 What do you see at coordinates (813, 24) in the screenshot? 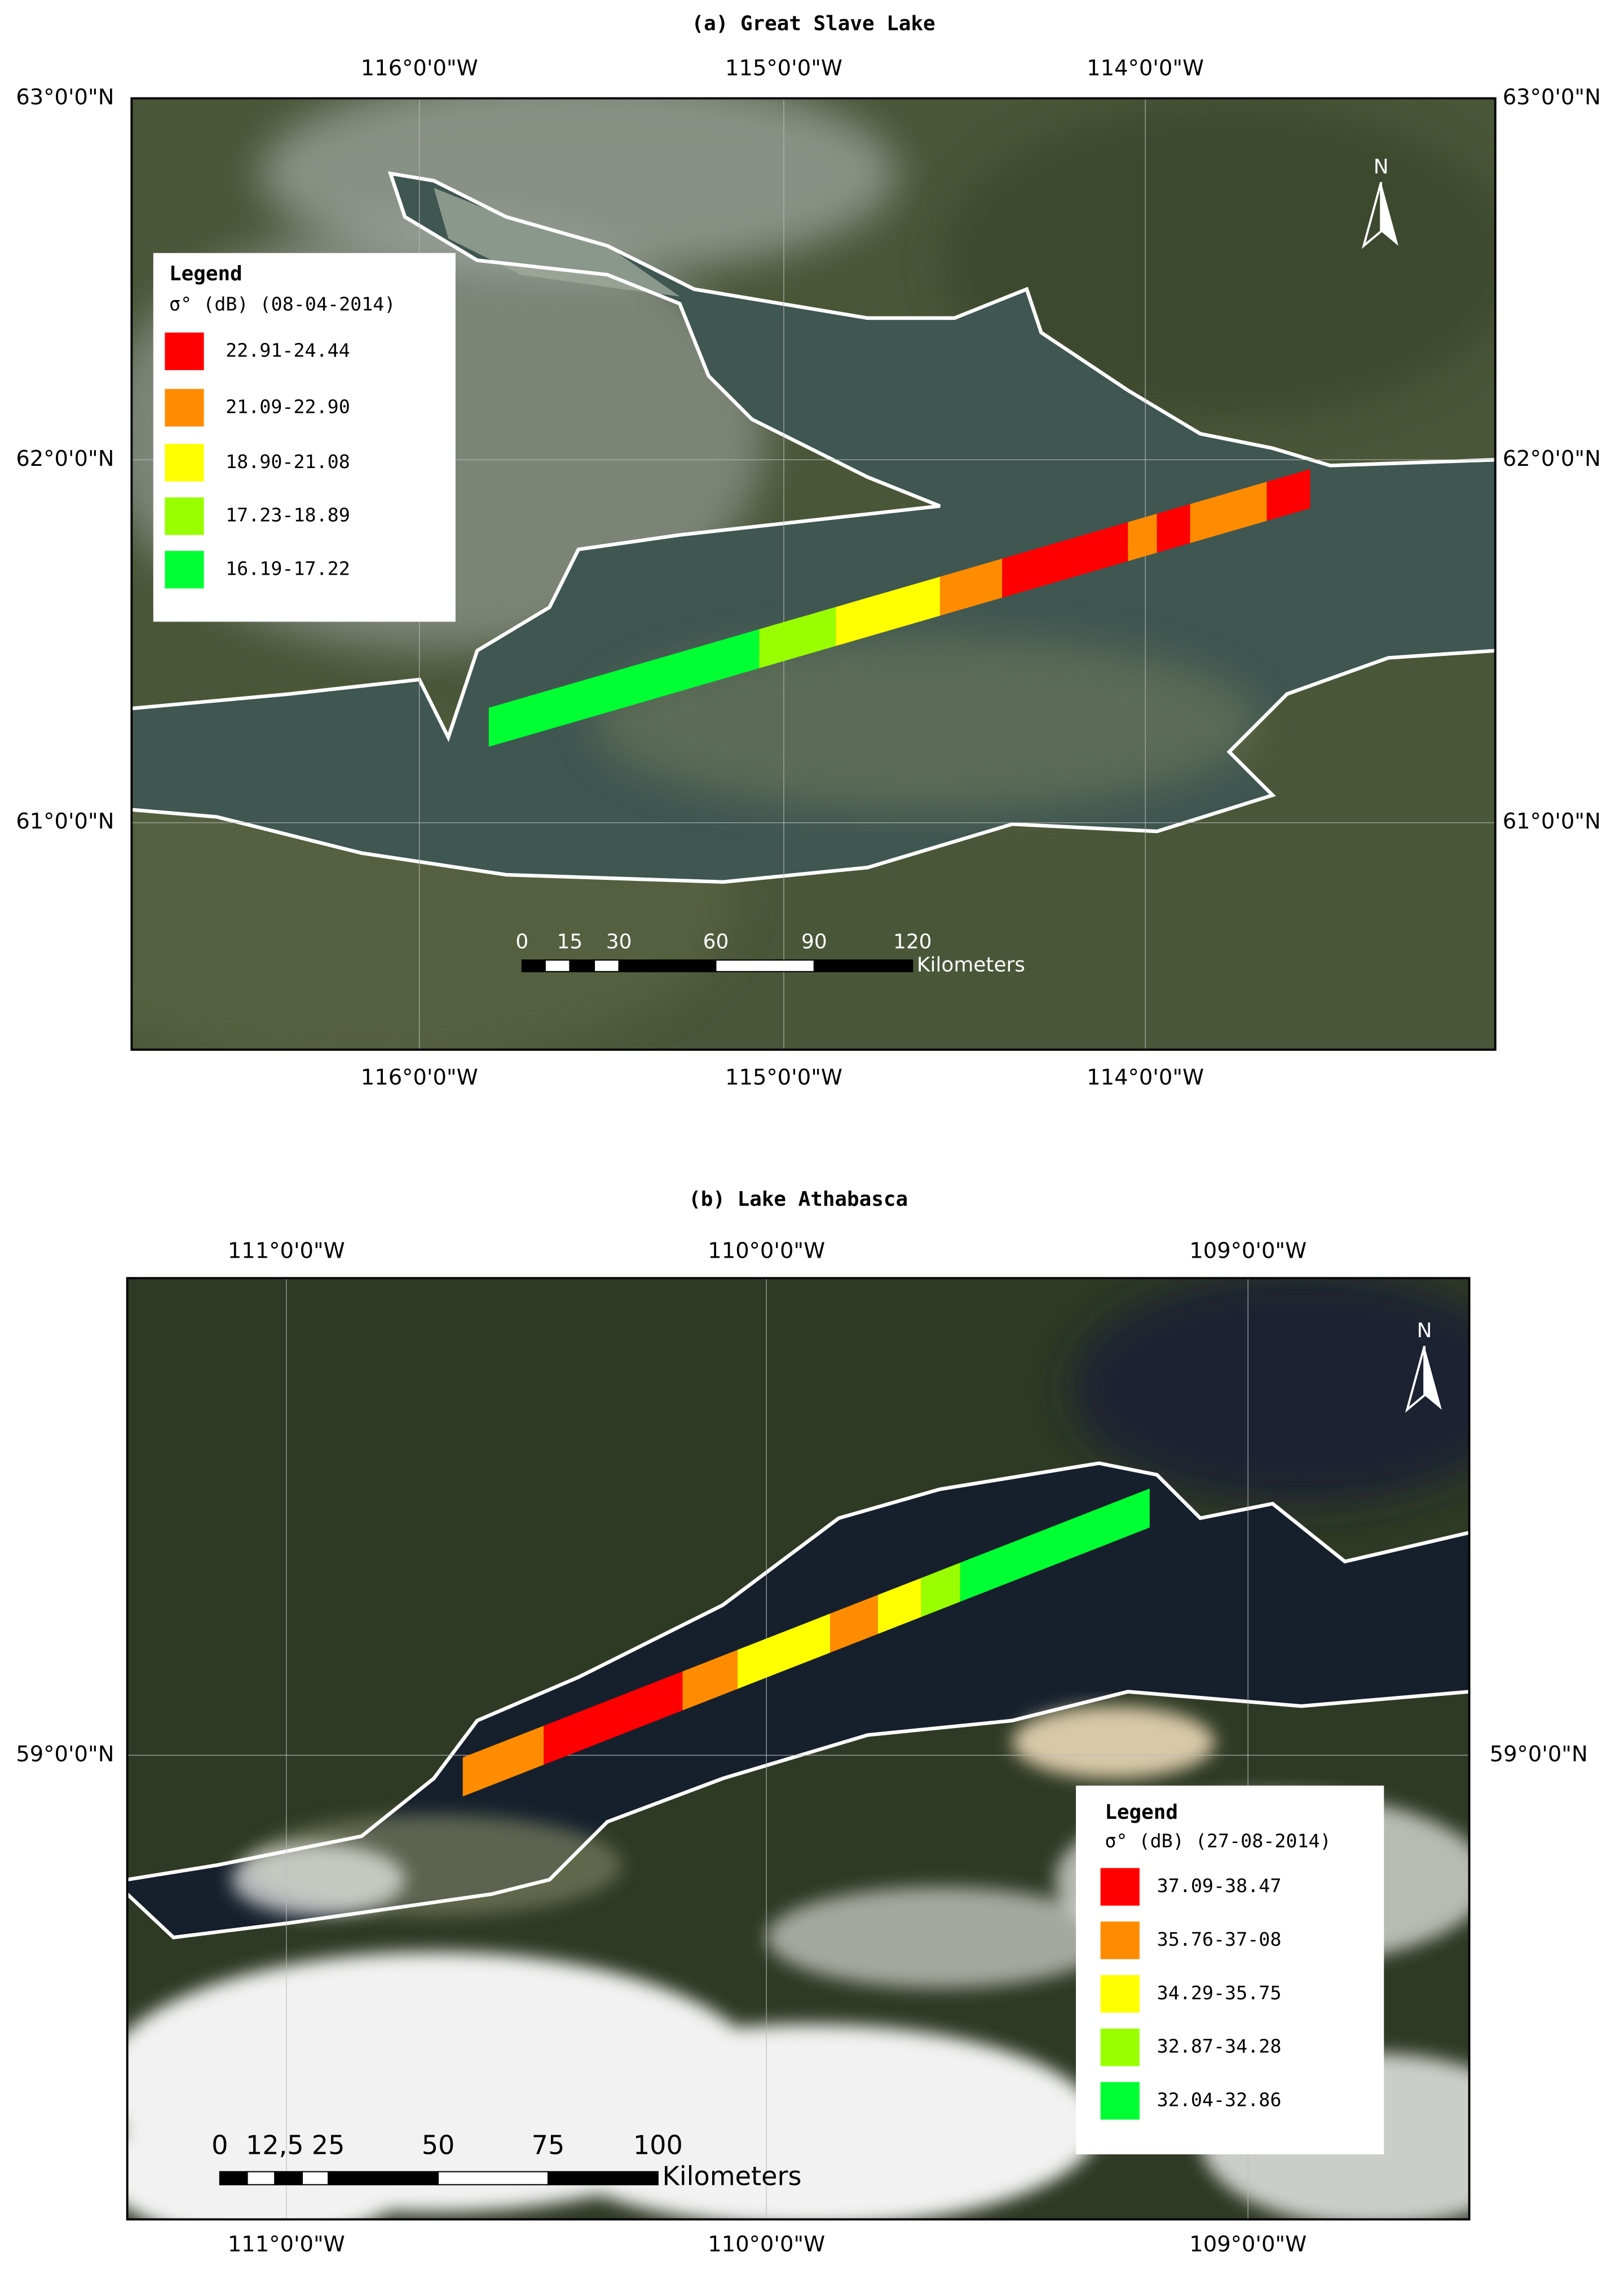
I see `panel-title: (a) Great Slave Lake` at bounding box center [813, 24].